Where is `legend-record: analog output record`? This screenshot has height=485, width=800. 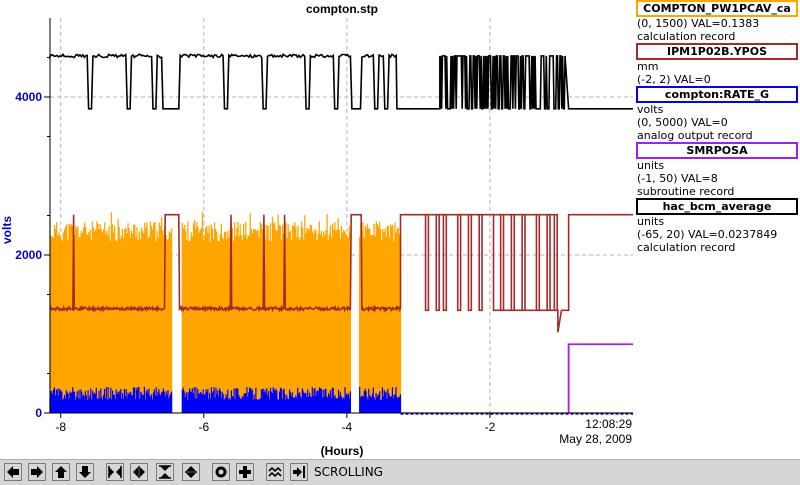
legend-record: analog output record is located at coordinates (695, 135).